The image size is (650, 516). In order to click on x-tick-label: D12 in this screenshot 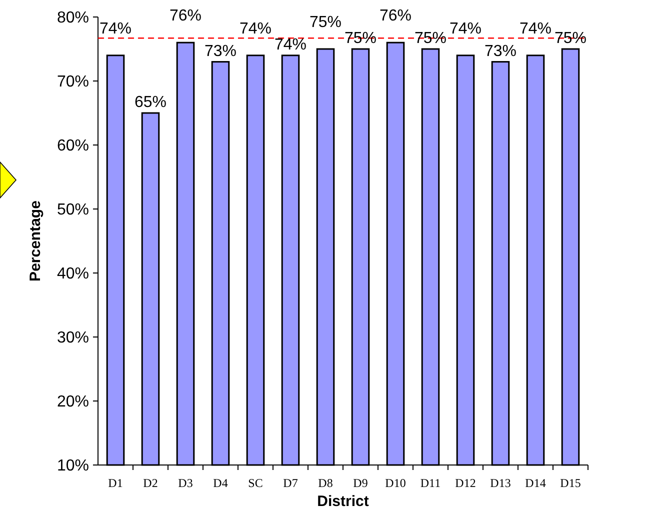, I will do `click(465, 483)`.